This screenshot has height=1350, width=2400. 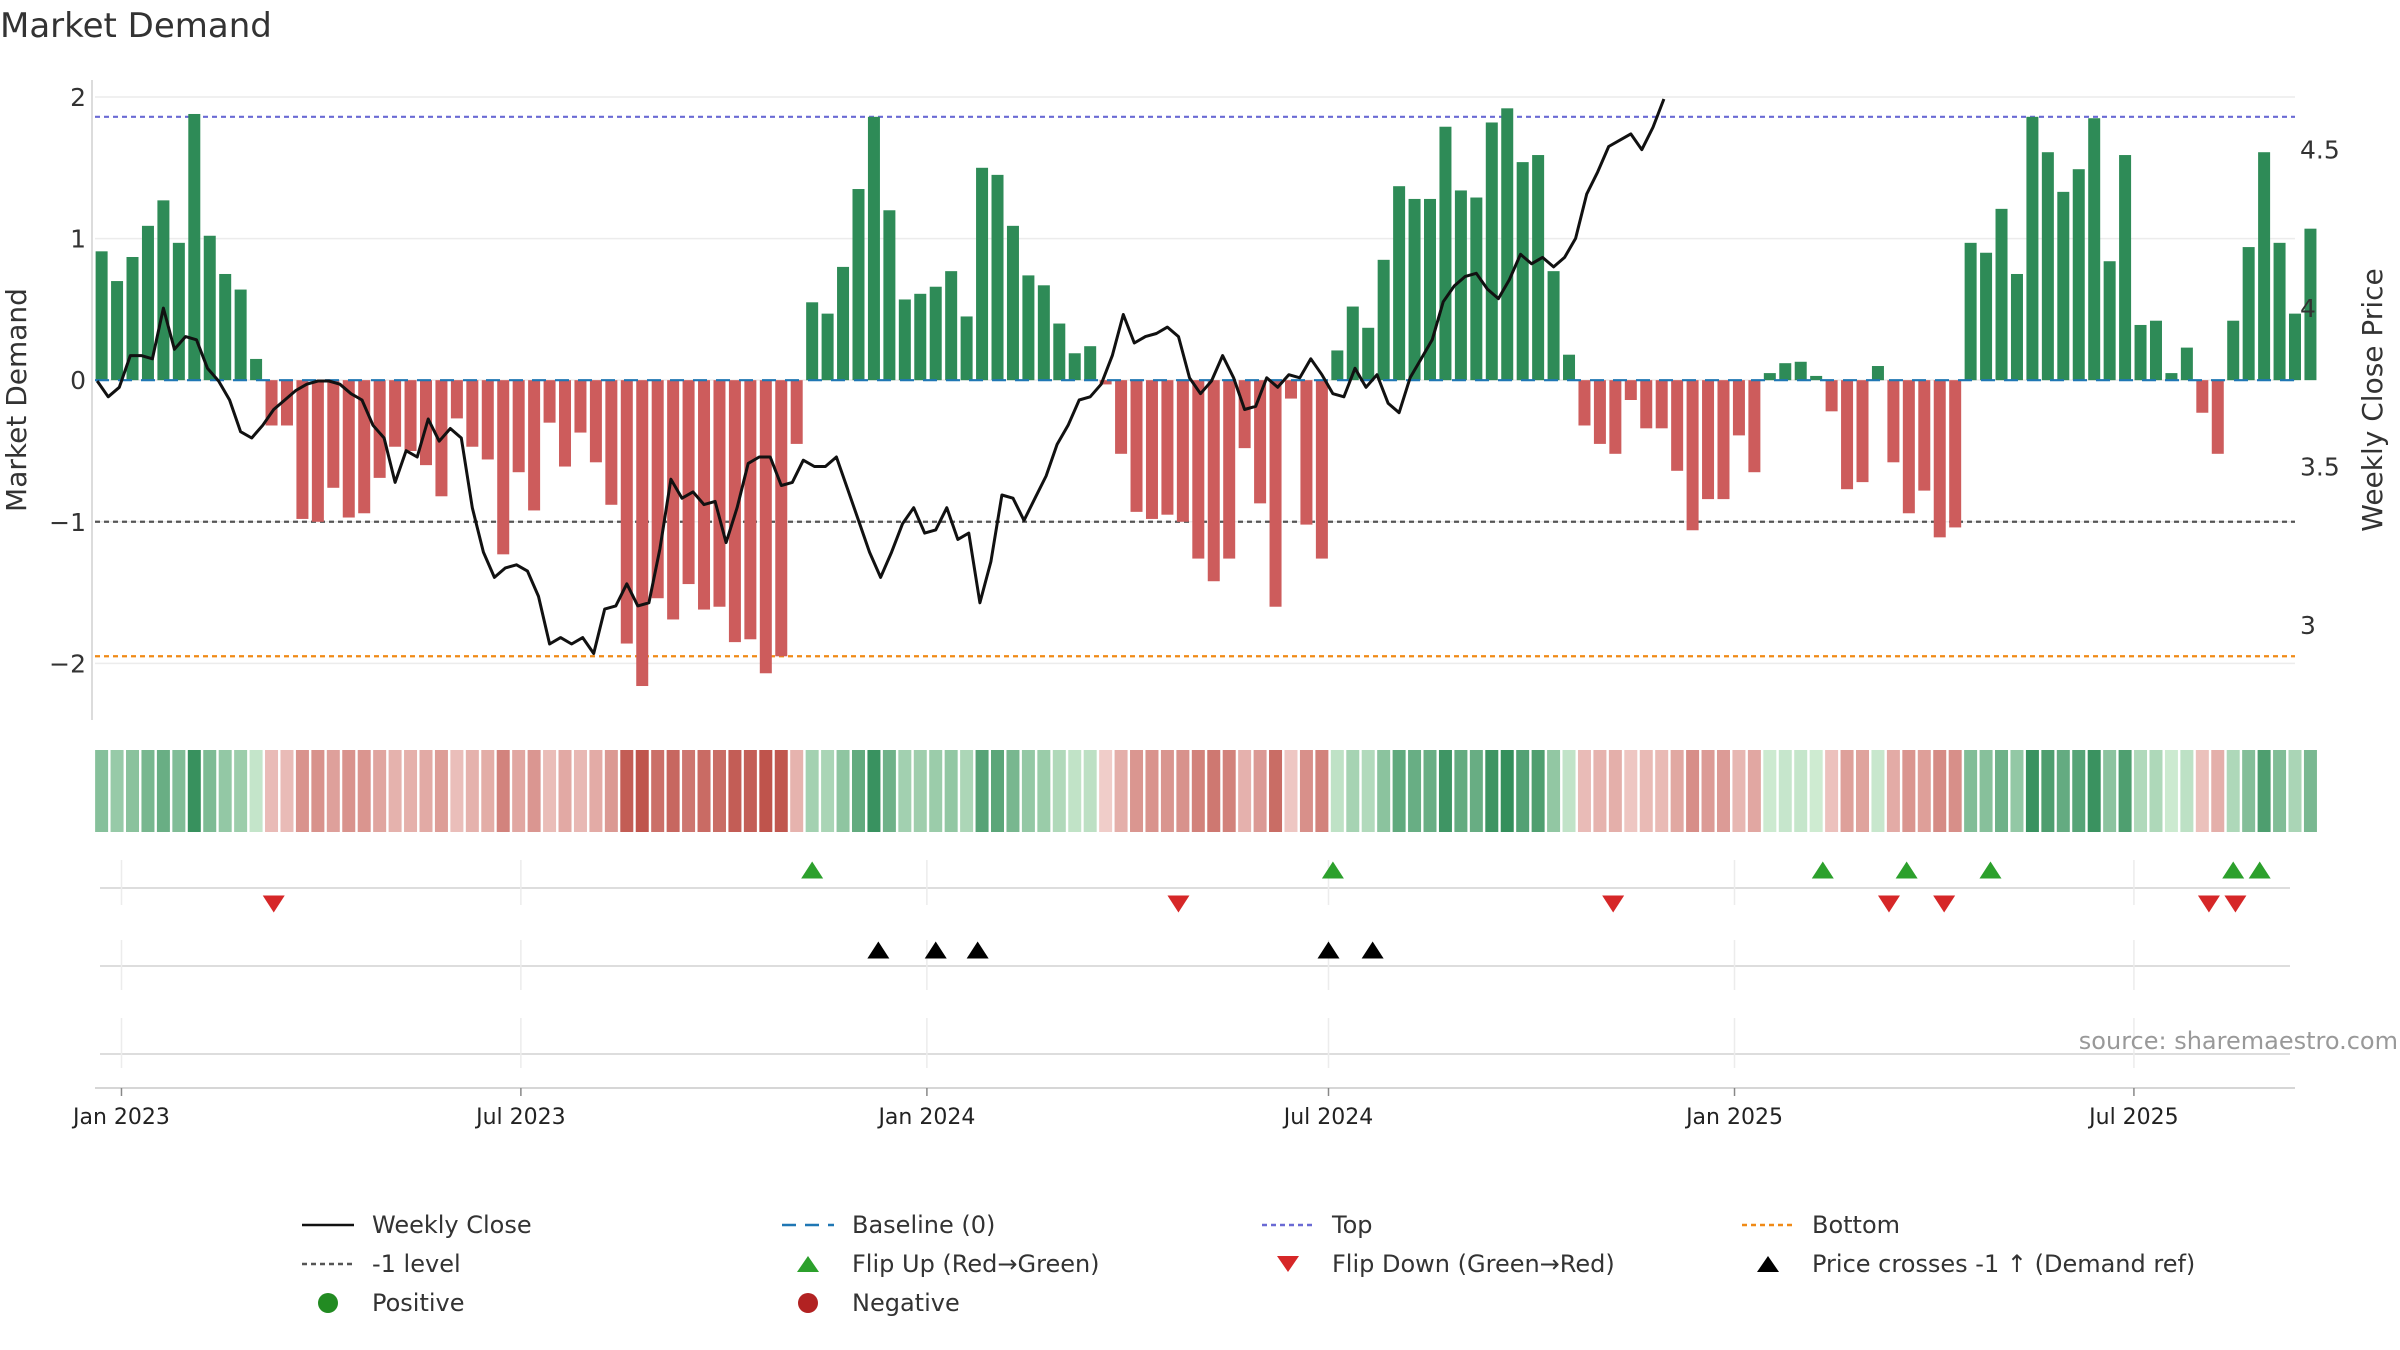 What do you see at coordinates (520, 1117) in the screenshot?
I see `x-tick-label: Jul 2023` at bounding box center [520, 1117].